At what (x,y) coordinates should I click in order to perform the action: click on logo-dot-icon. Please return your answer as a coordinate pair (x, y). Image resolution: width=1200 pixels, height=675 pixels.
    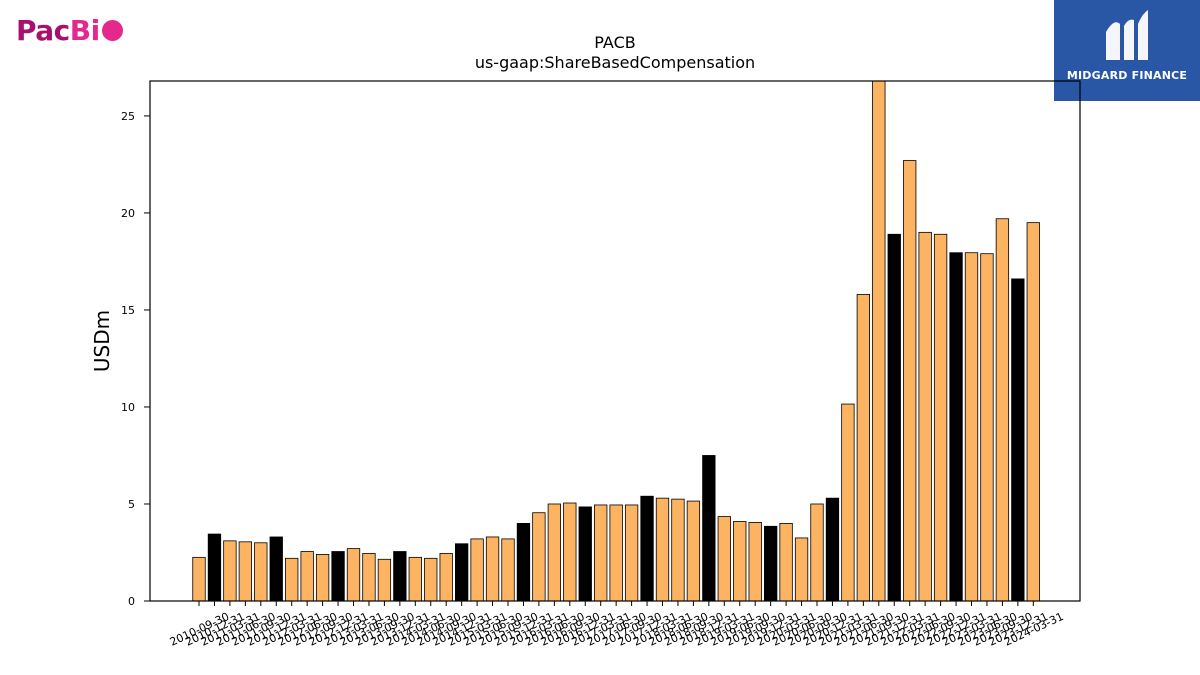
    Looking at the image, I should click on (112, 30).